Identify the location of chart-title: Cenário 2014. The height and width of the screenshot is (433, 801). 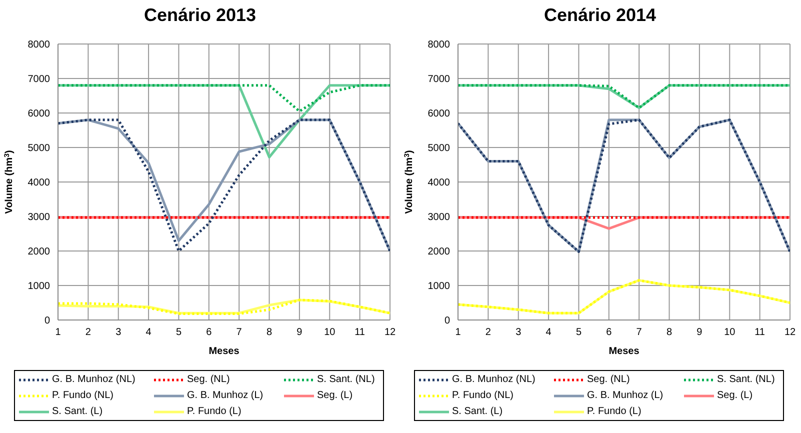
(600, 15).